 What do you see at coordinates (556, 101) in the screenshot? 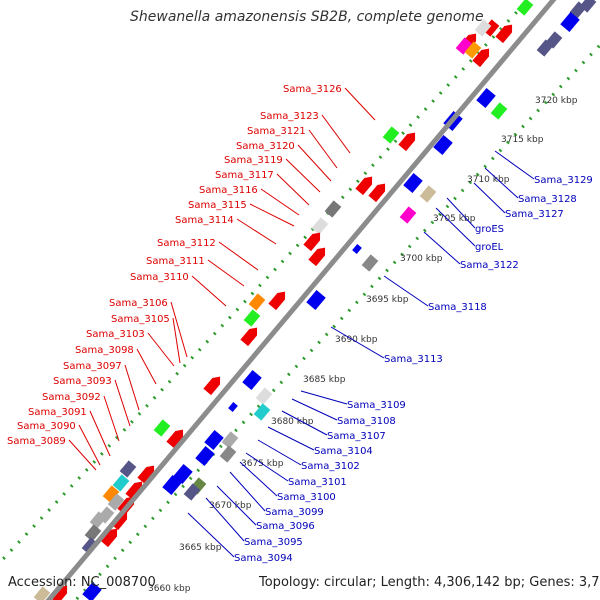
I see `kbp-tick-label: 3720 kbp` at bounding box center [556, 101].